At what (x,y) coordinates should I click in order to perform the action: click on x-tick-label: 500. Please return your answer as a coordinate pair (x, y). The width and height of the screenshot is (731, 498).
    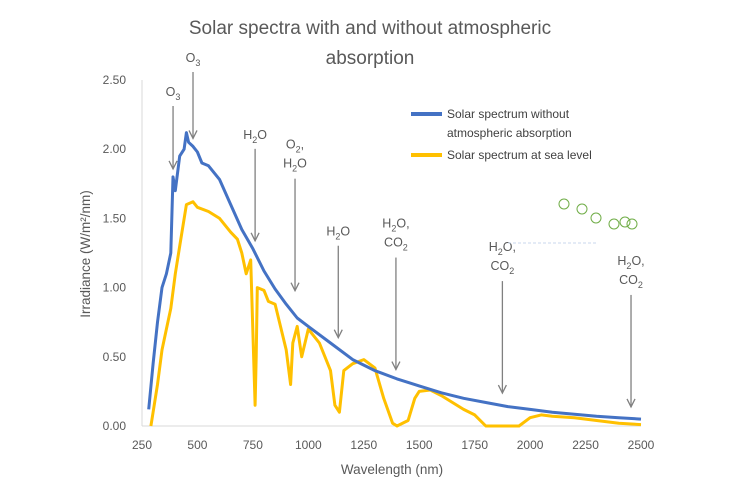
    Looking at the image, I should click on (197, 445).